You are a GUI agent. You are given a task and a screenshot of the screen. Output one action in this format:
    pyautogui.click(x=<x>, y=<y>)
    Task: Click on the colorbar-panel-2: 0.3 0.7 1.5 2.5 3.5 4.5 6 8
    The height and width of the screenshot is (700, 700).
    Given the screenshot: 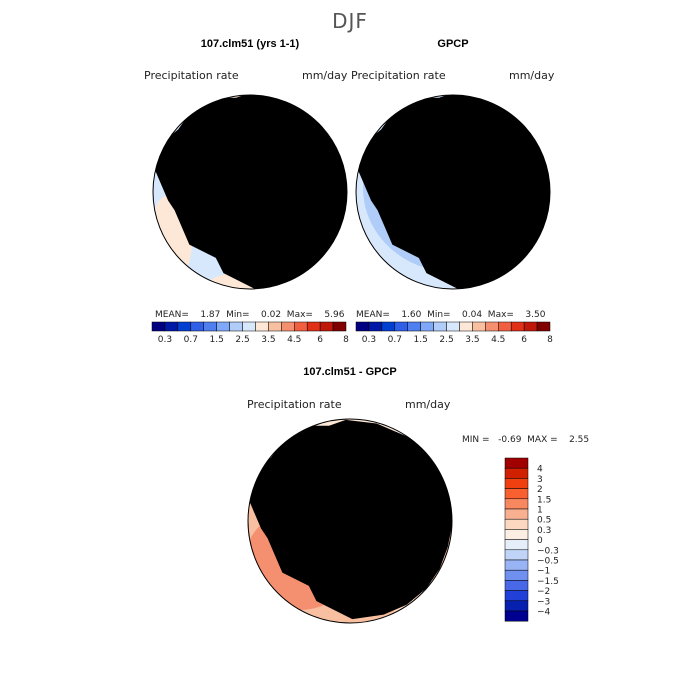 What is the action you would take?
    pyautogui.click(x=454, y=333)
    